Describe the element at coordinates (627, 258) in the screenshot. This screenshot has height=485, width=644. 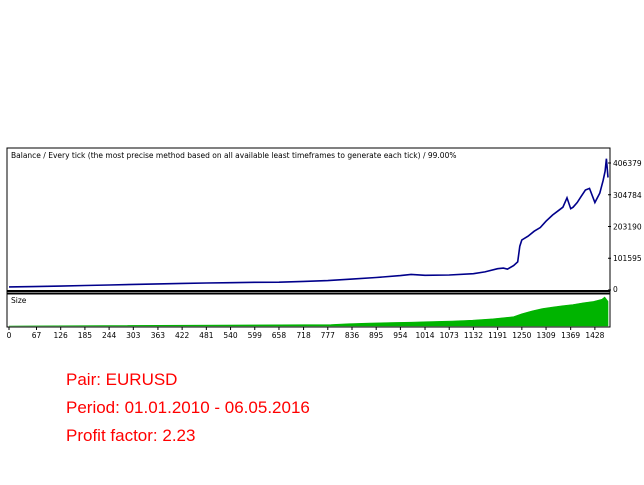
I see `y-tick-label: 101595` at that location.